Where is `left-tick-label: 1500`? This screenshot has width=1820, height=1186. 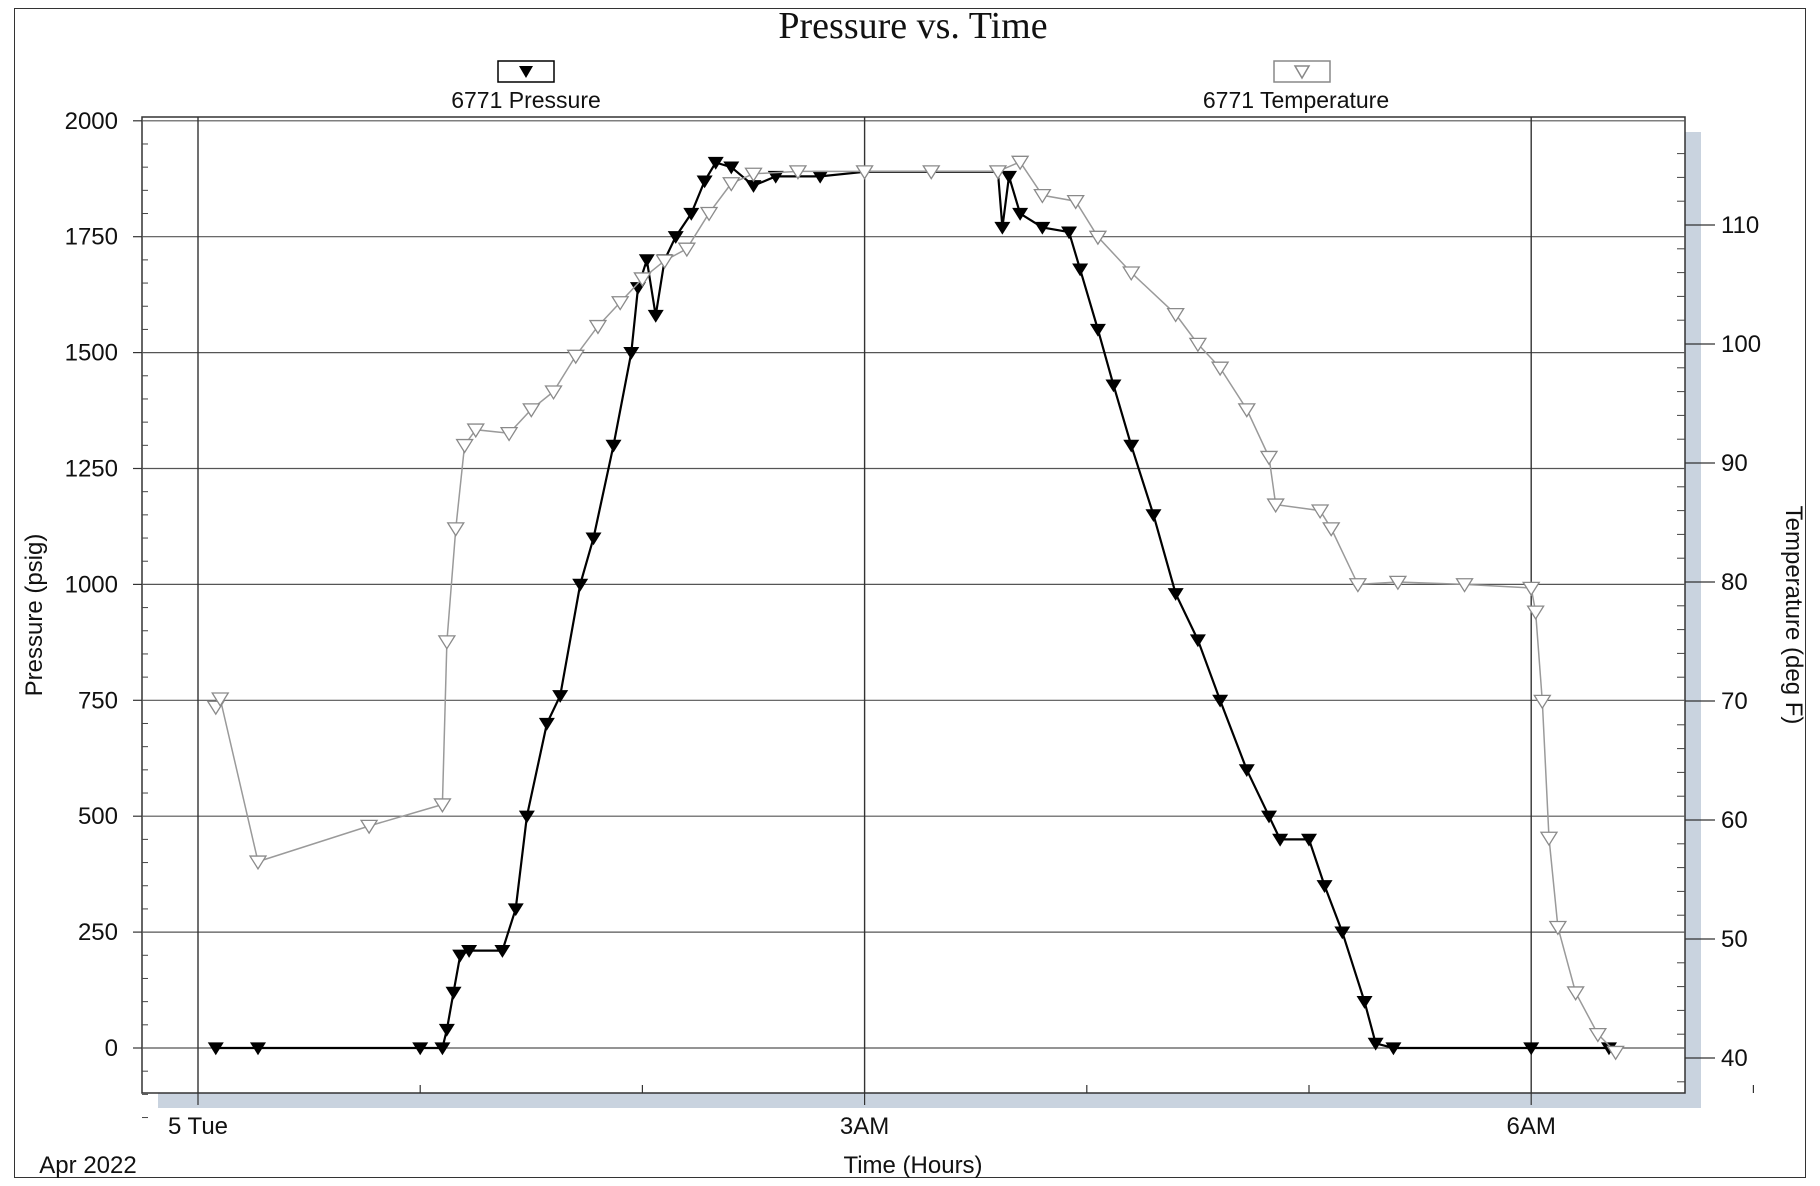 left-tick-label: 1500 is located at coordinates (91, 353).